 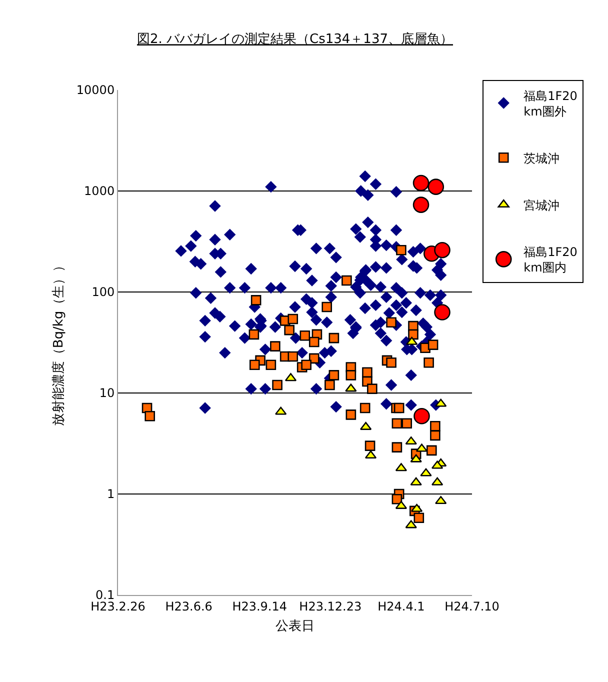 What do you see at coordinates (295, 40) in the screenshot?
I see `chart-title: 図2. ババガレイの測定結果（Cs134＋137、底層魚）` at bounding box center [295, 40].